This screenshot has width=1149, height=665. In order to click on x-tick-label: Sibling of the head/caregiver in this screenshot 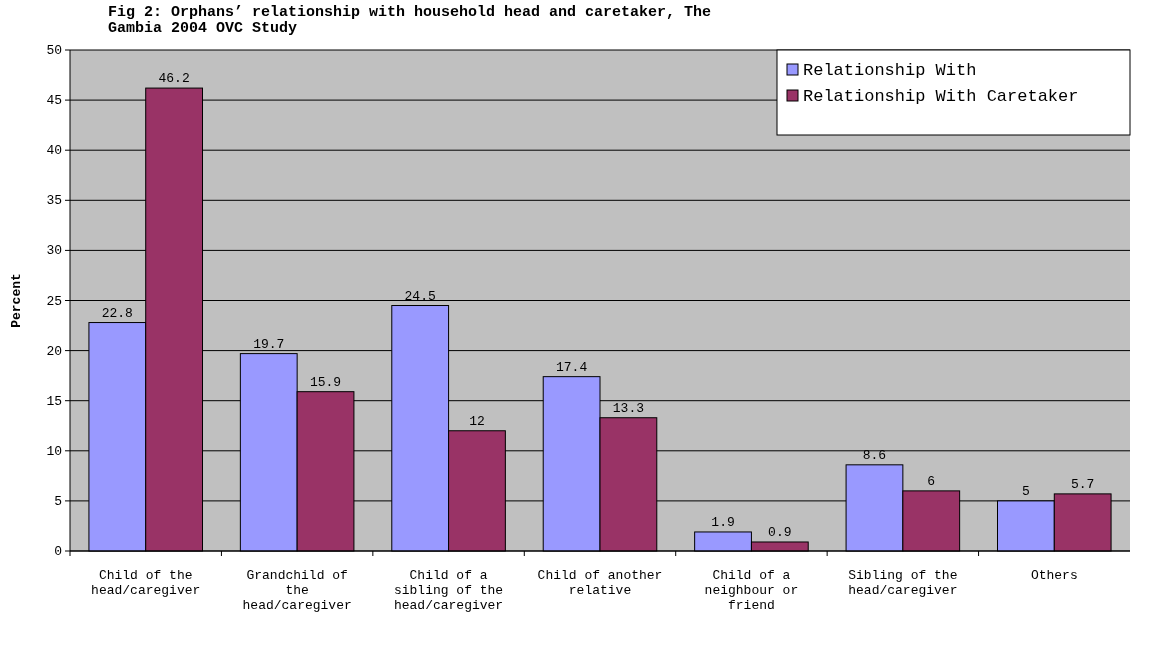, I will do `click(903, 583)`.